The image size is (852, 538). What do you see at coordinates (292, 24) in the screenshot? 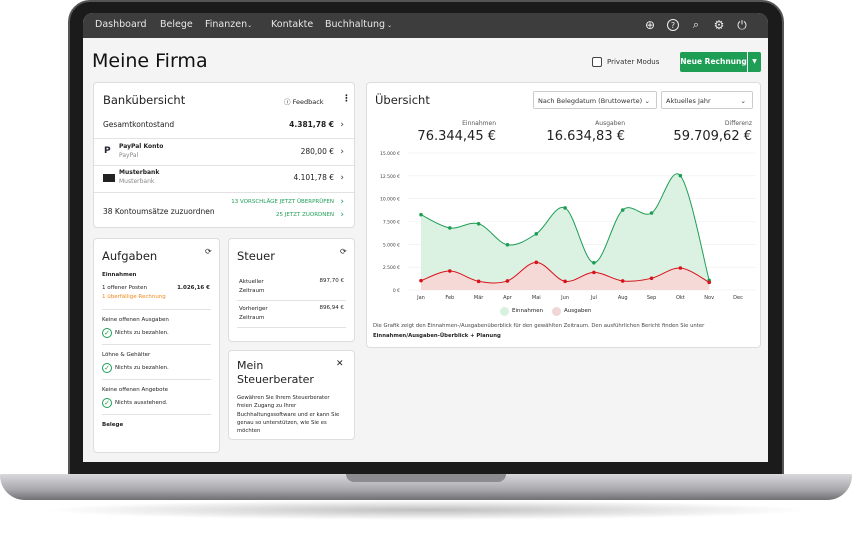
I see `nav-kontakte: Kontakte` at bounding box center [292, 24].